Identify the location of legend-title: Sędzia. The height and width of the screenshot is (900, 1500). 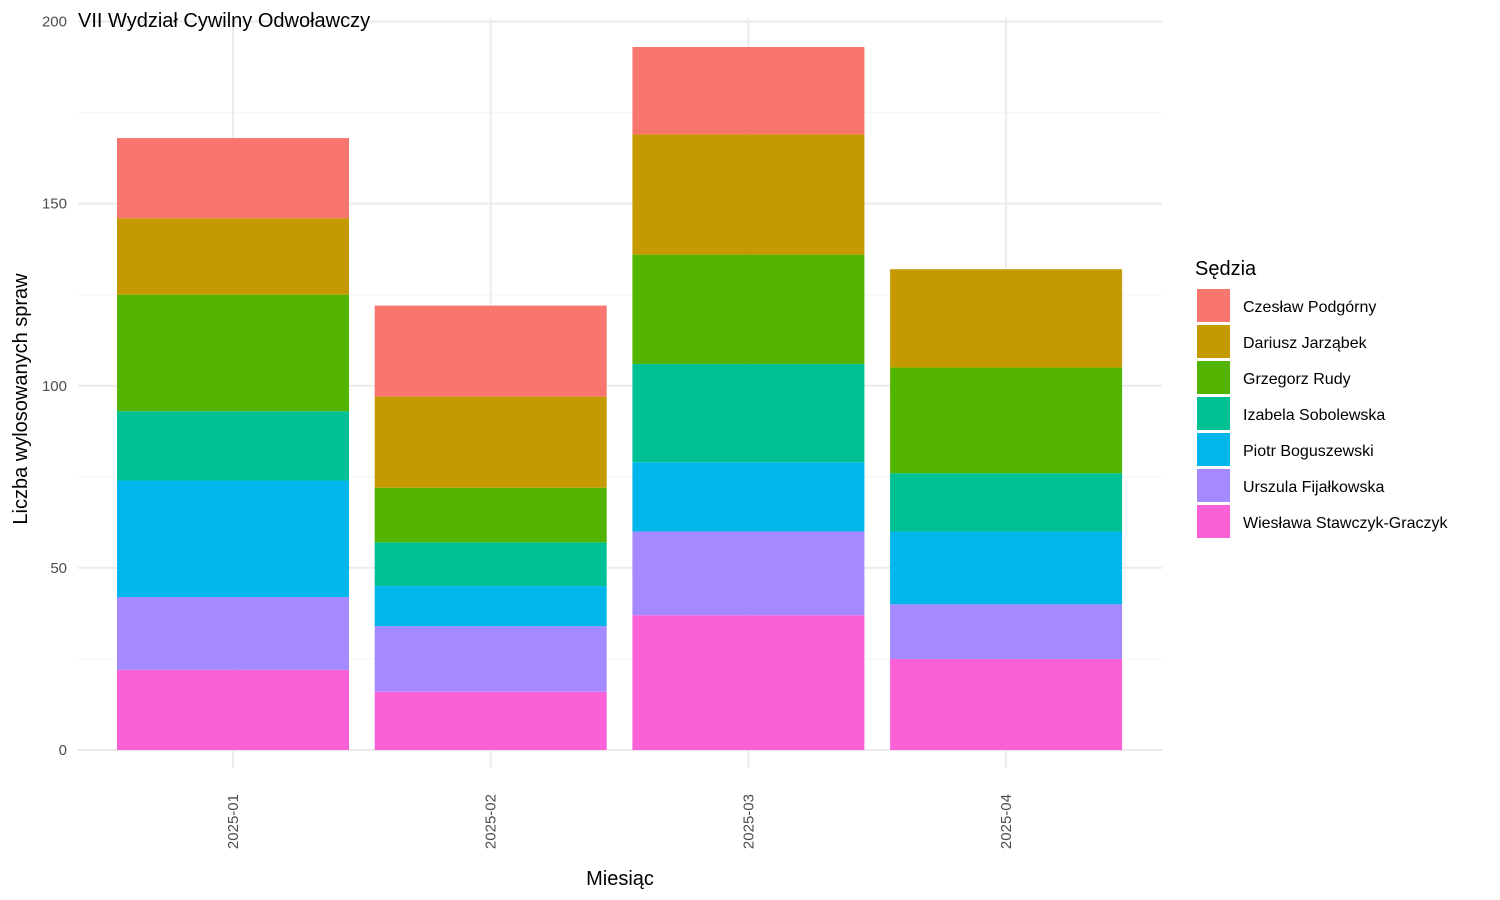
(1226, 269).